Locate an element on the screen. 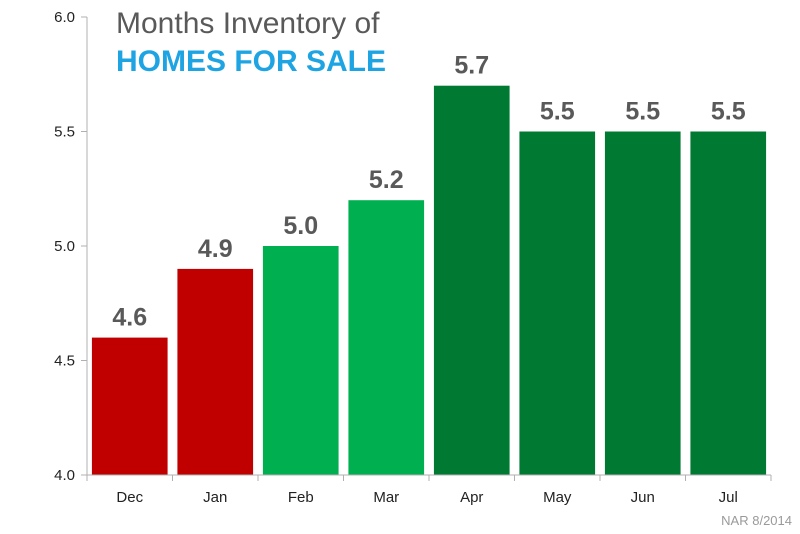  bar-jul is located at coordinates (728, 303).